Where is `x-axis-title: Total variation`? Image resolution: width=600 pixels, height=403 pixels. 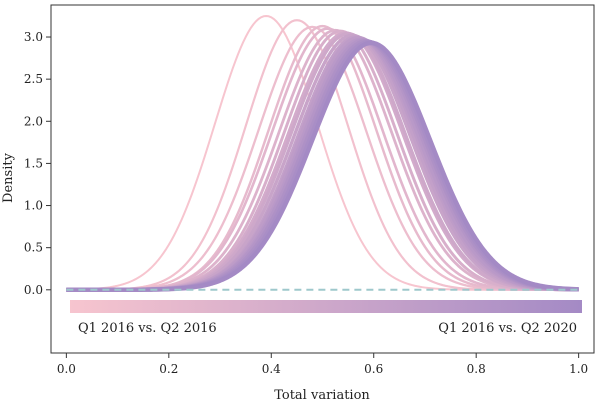 x-axis-title: Total variation is located at coordinates (322, 395).